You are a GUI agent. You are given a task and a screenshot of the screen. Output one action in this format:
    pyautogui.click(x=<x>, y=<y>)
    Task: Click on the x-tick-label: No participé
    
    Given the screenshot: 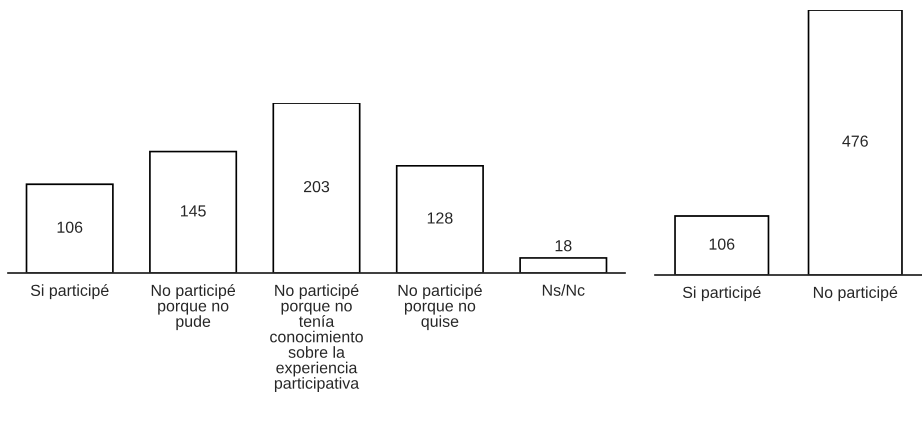 What is the action you would take?
    pyautogui.click(x=856, y=294)
    